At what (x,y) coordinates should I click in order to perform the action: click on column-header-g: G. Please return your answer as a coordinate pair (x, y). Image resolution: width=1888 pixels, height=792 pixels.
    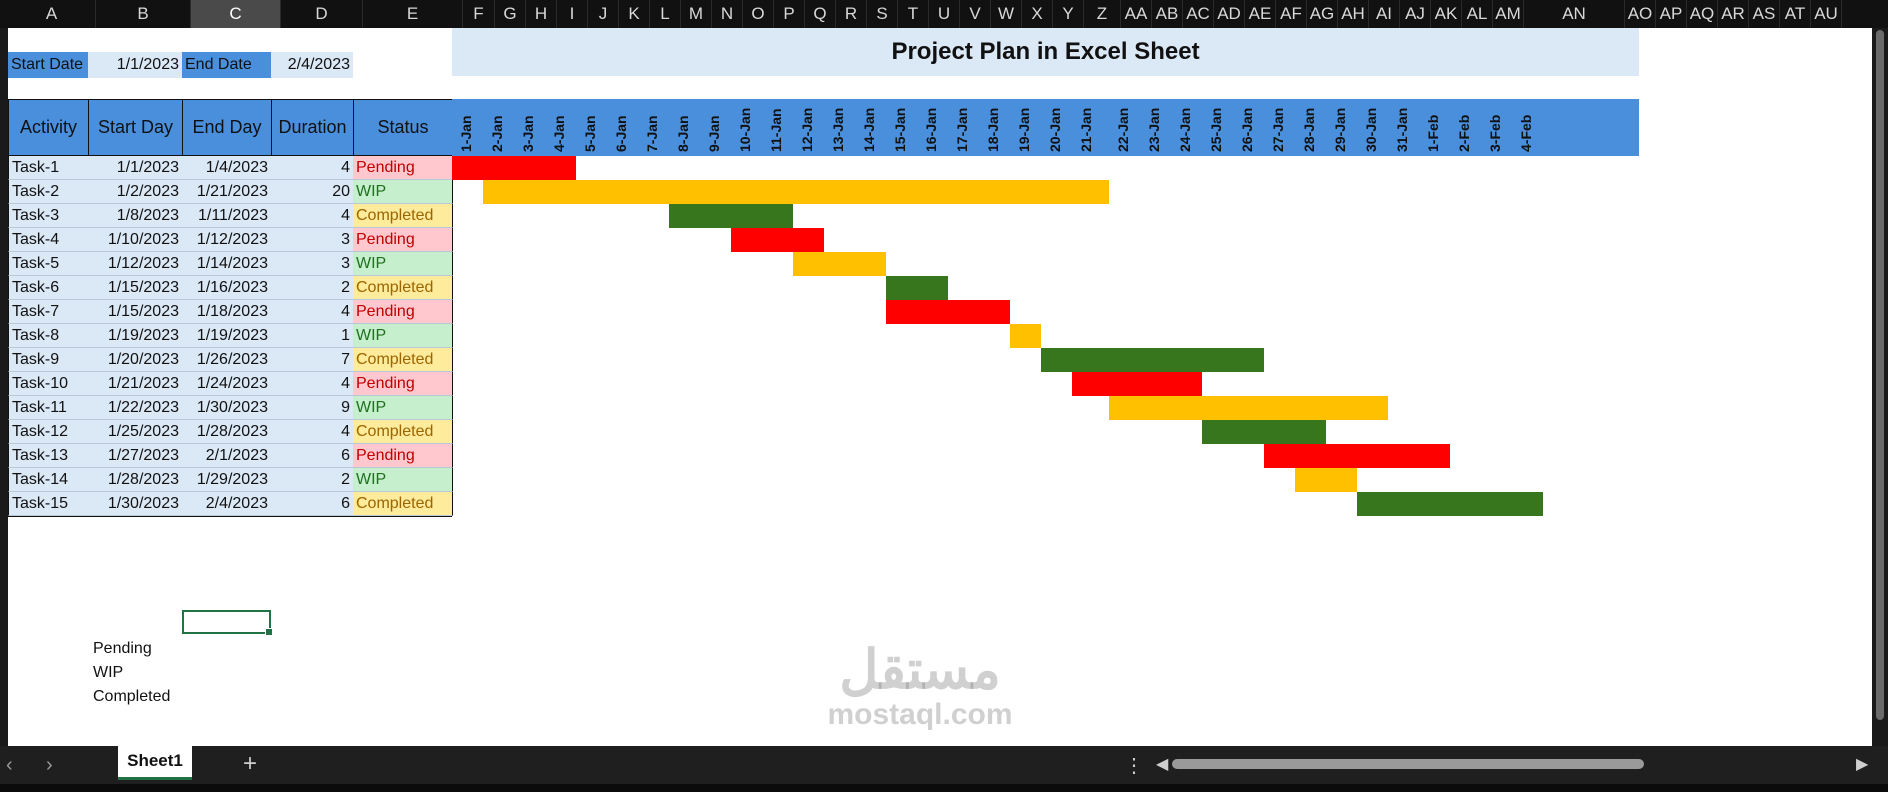
    Looking at the image, I should click on (510, 14).